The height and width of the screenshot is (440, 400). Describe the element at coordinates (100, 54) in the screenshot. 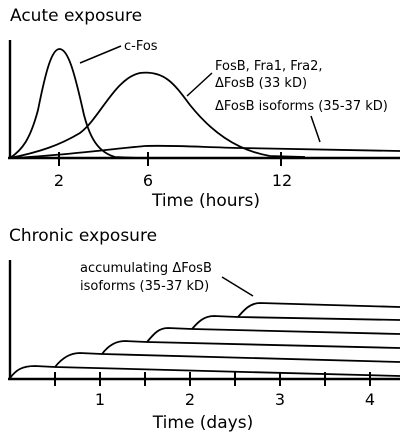

I see `cfos-leader` at that location.